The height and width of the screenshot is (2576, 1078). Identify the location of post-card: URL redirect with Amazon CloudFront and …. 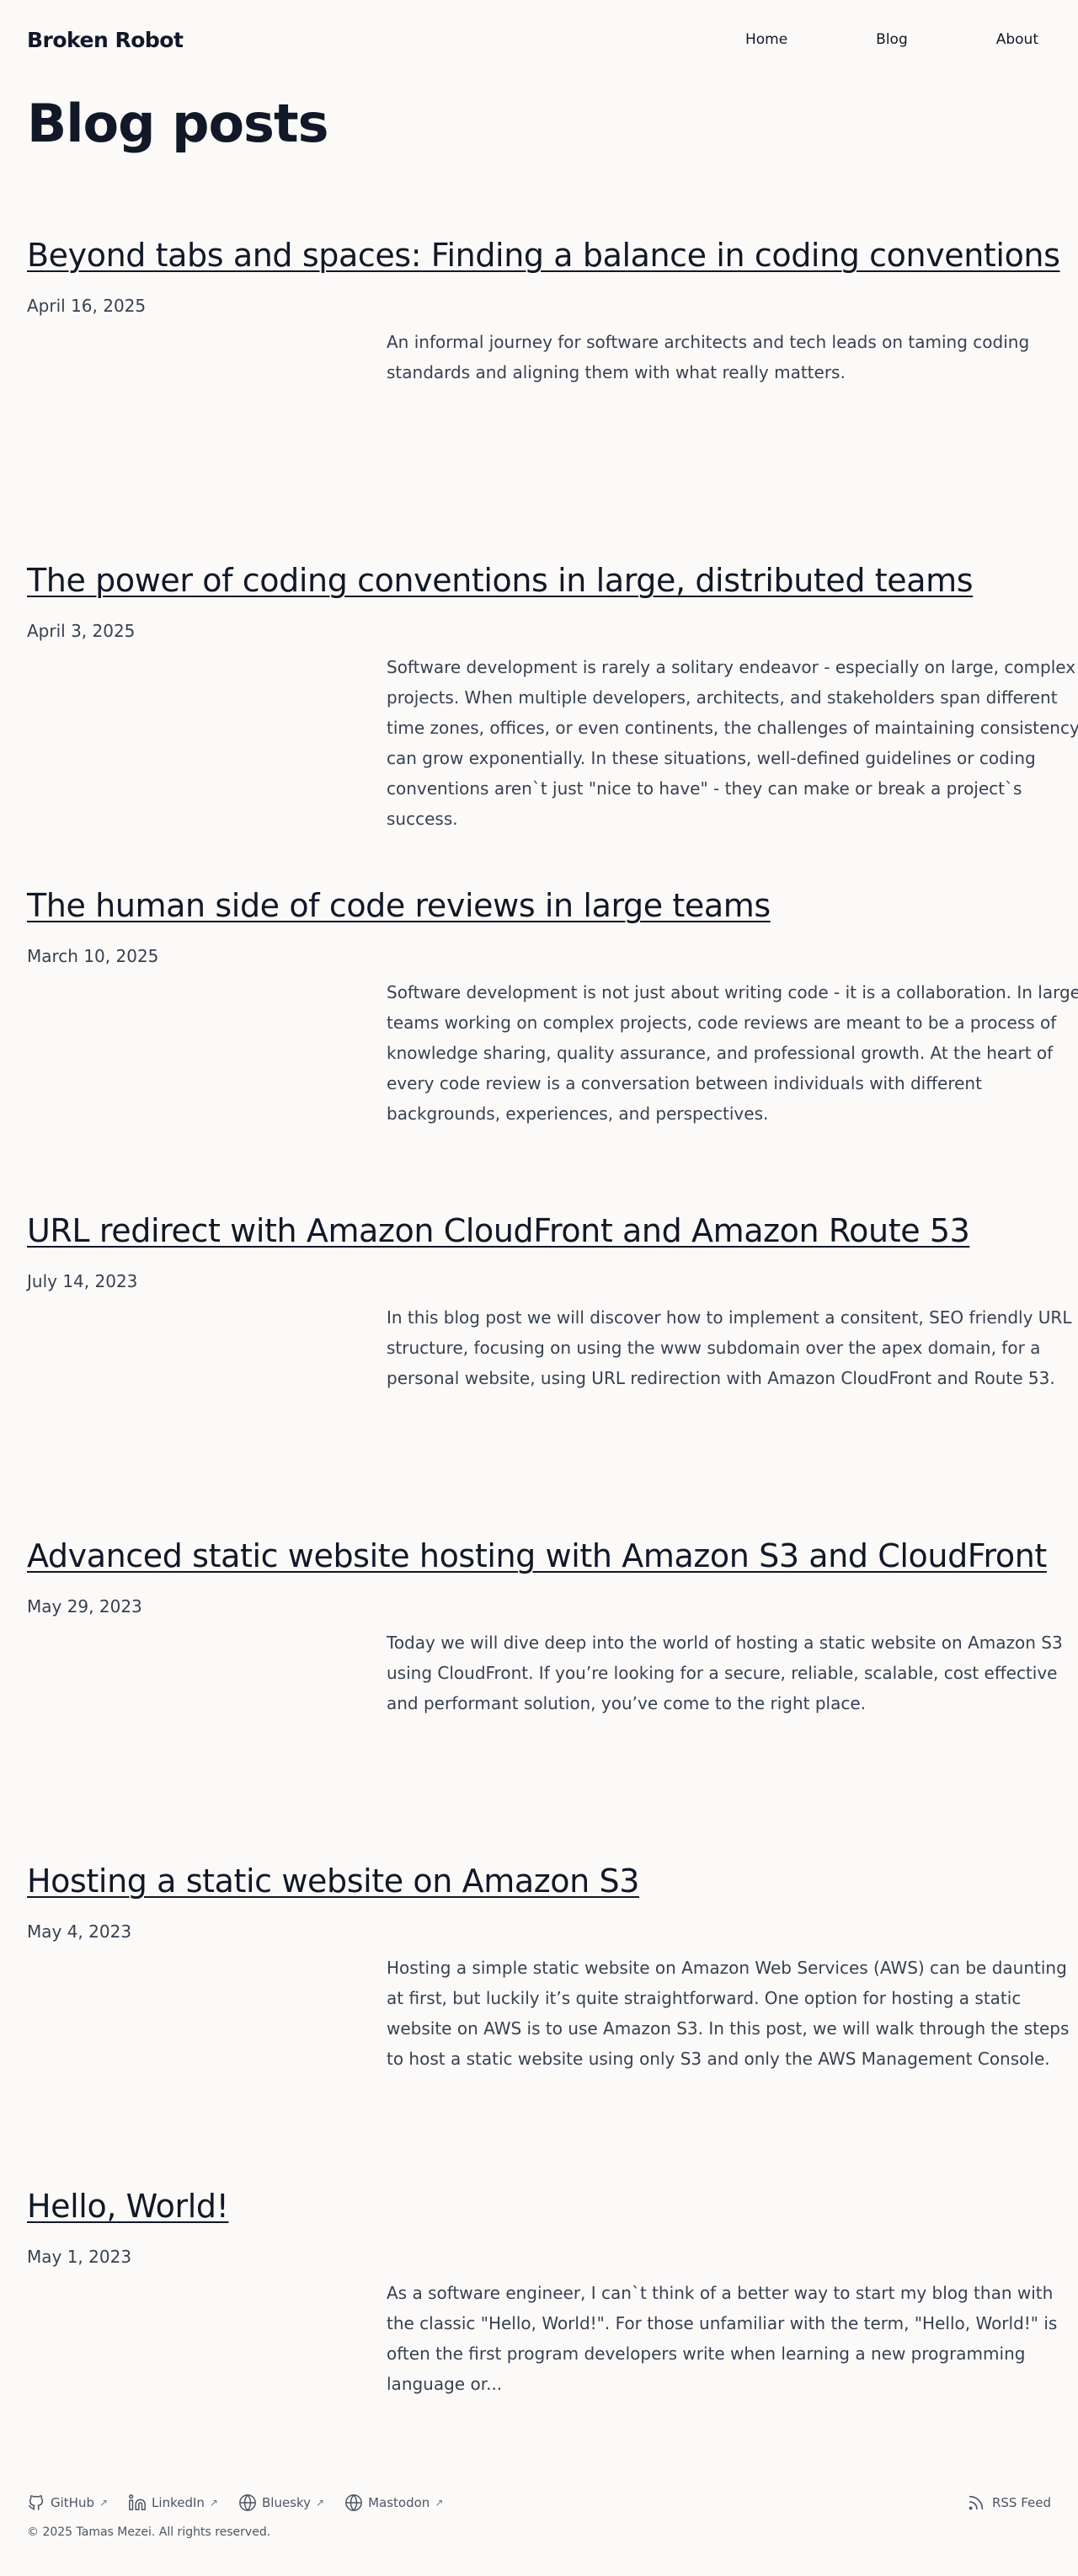
(549, 1372).